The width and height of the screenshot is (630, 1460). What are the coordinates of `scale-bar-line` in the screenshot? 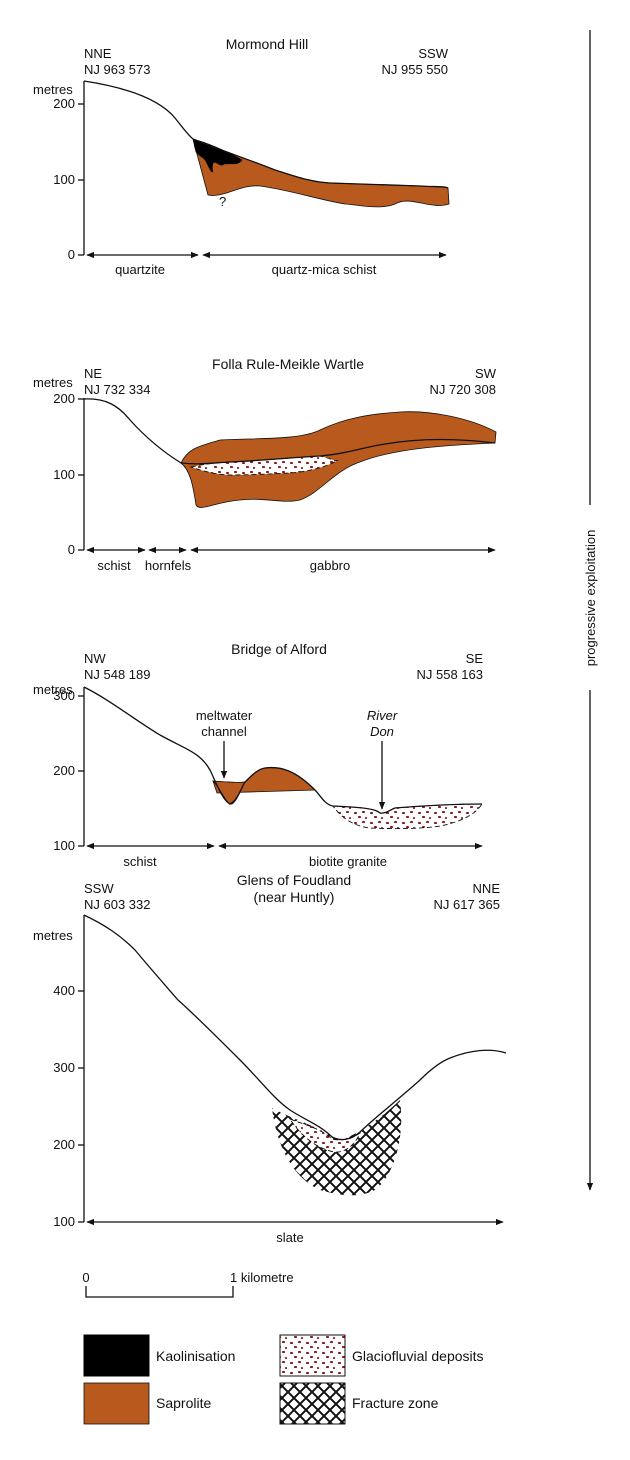 It's located at (159, 1292).